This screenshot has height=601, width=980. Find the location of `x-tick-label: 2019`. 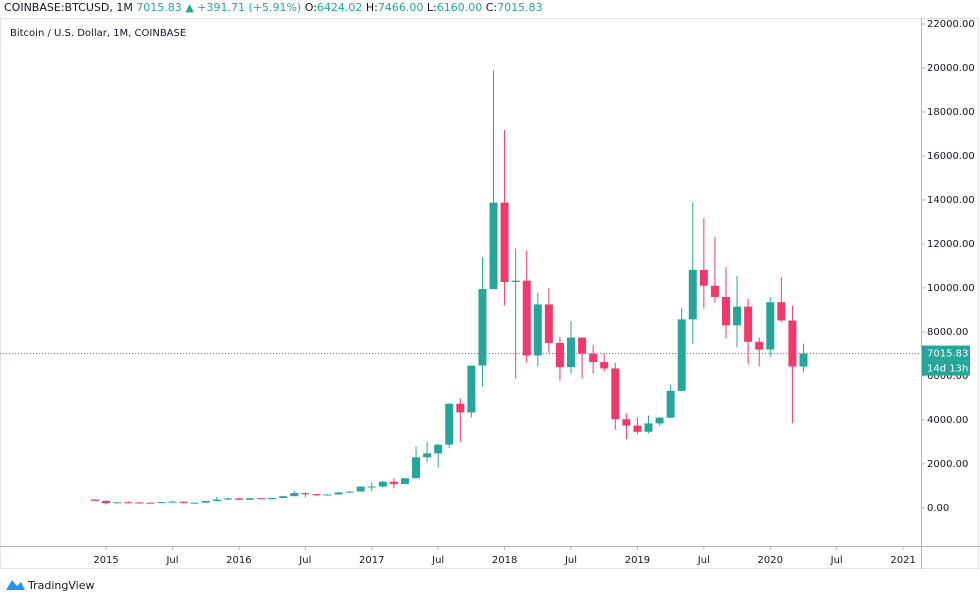

x-tick-label: 2019 is located at coordinates (637, 560).